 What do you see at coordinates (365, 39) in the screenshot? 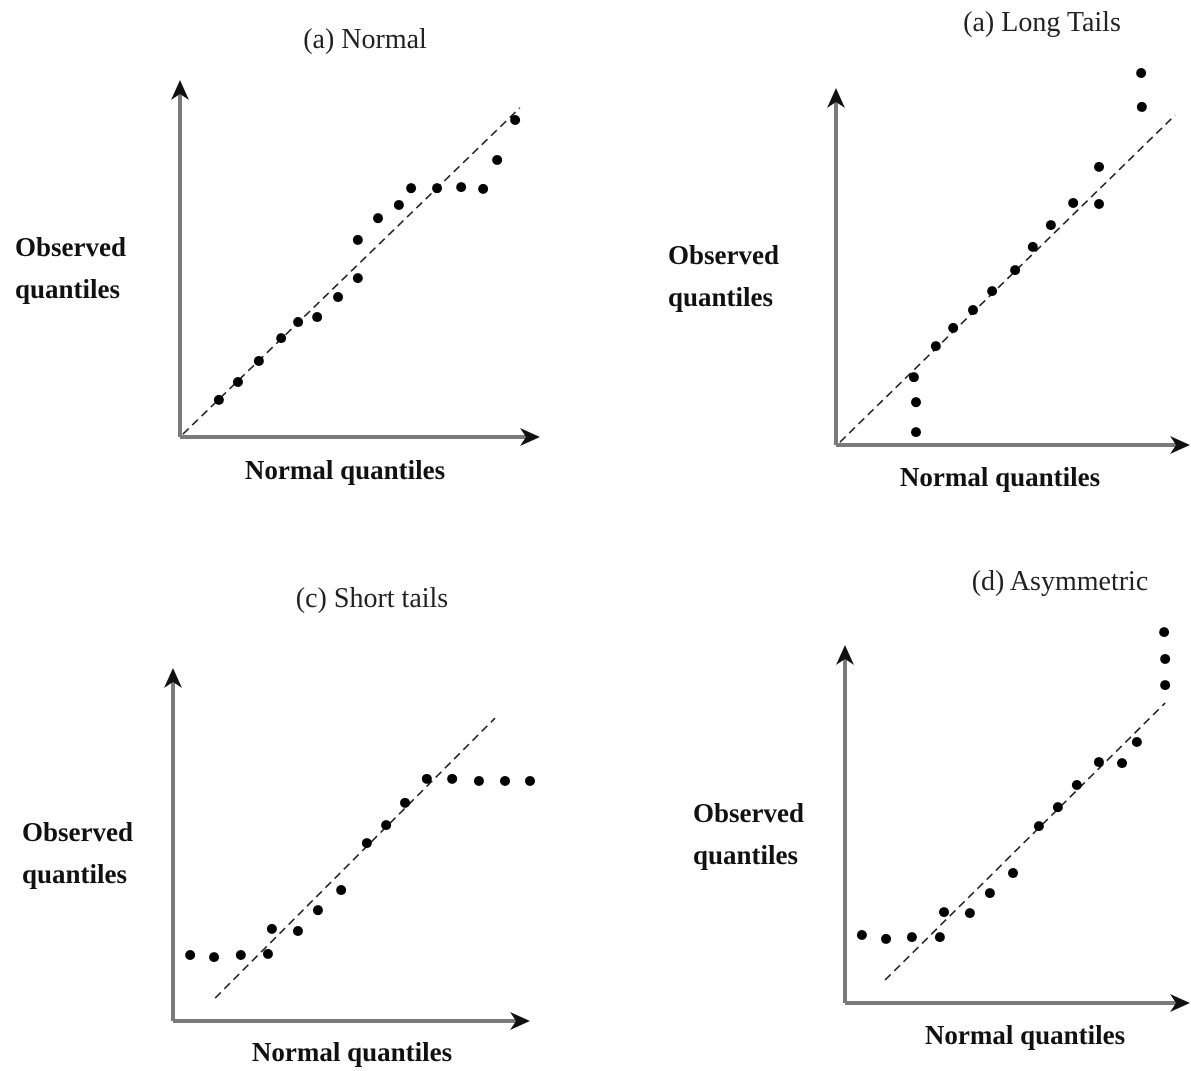
I see `chart-title: (a) Normal` at bounding box center [365, 39].